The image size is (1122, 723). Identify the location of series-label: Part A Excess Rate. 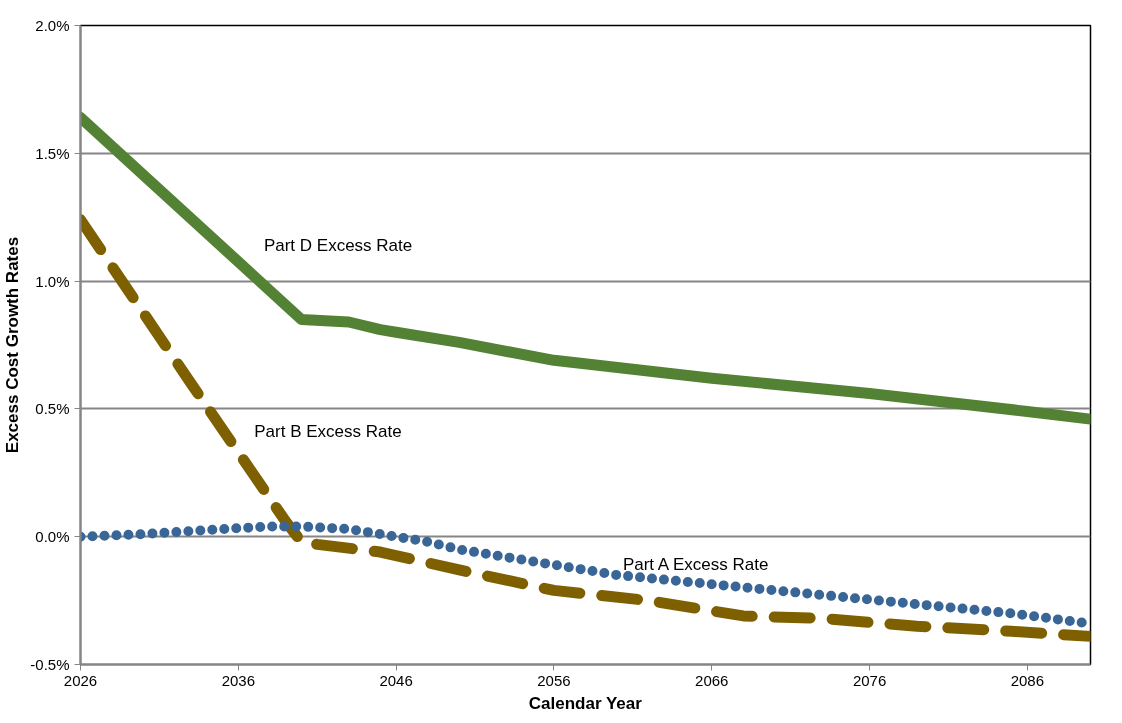
(695, 565).